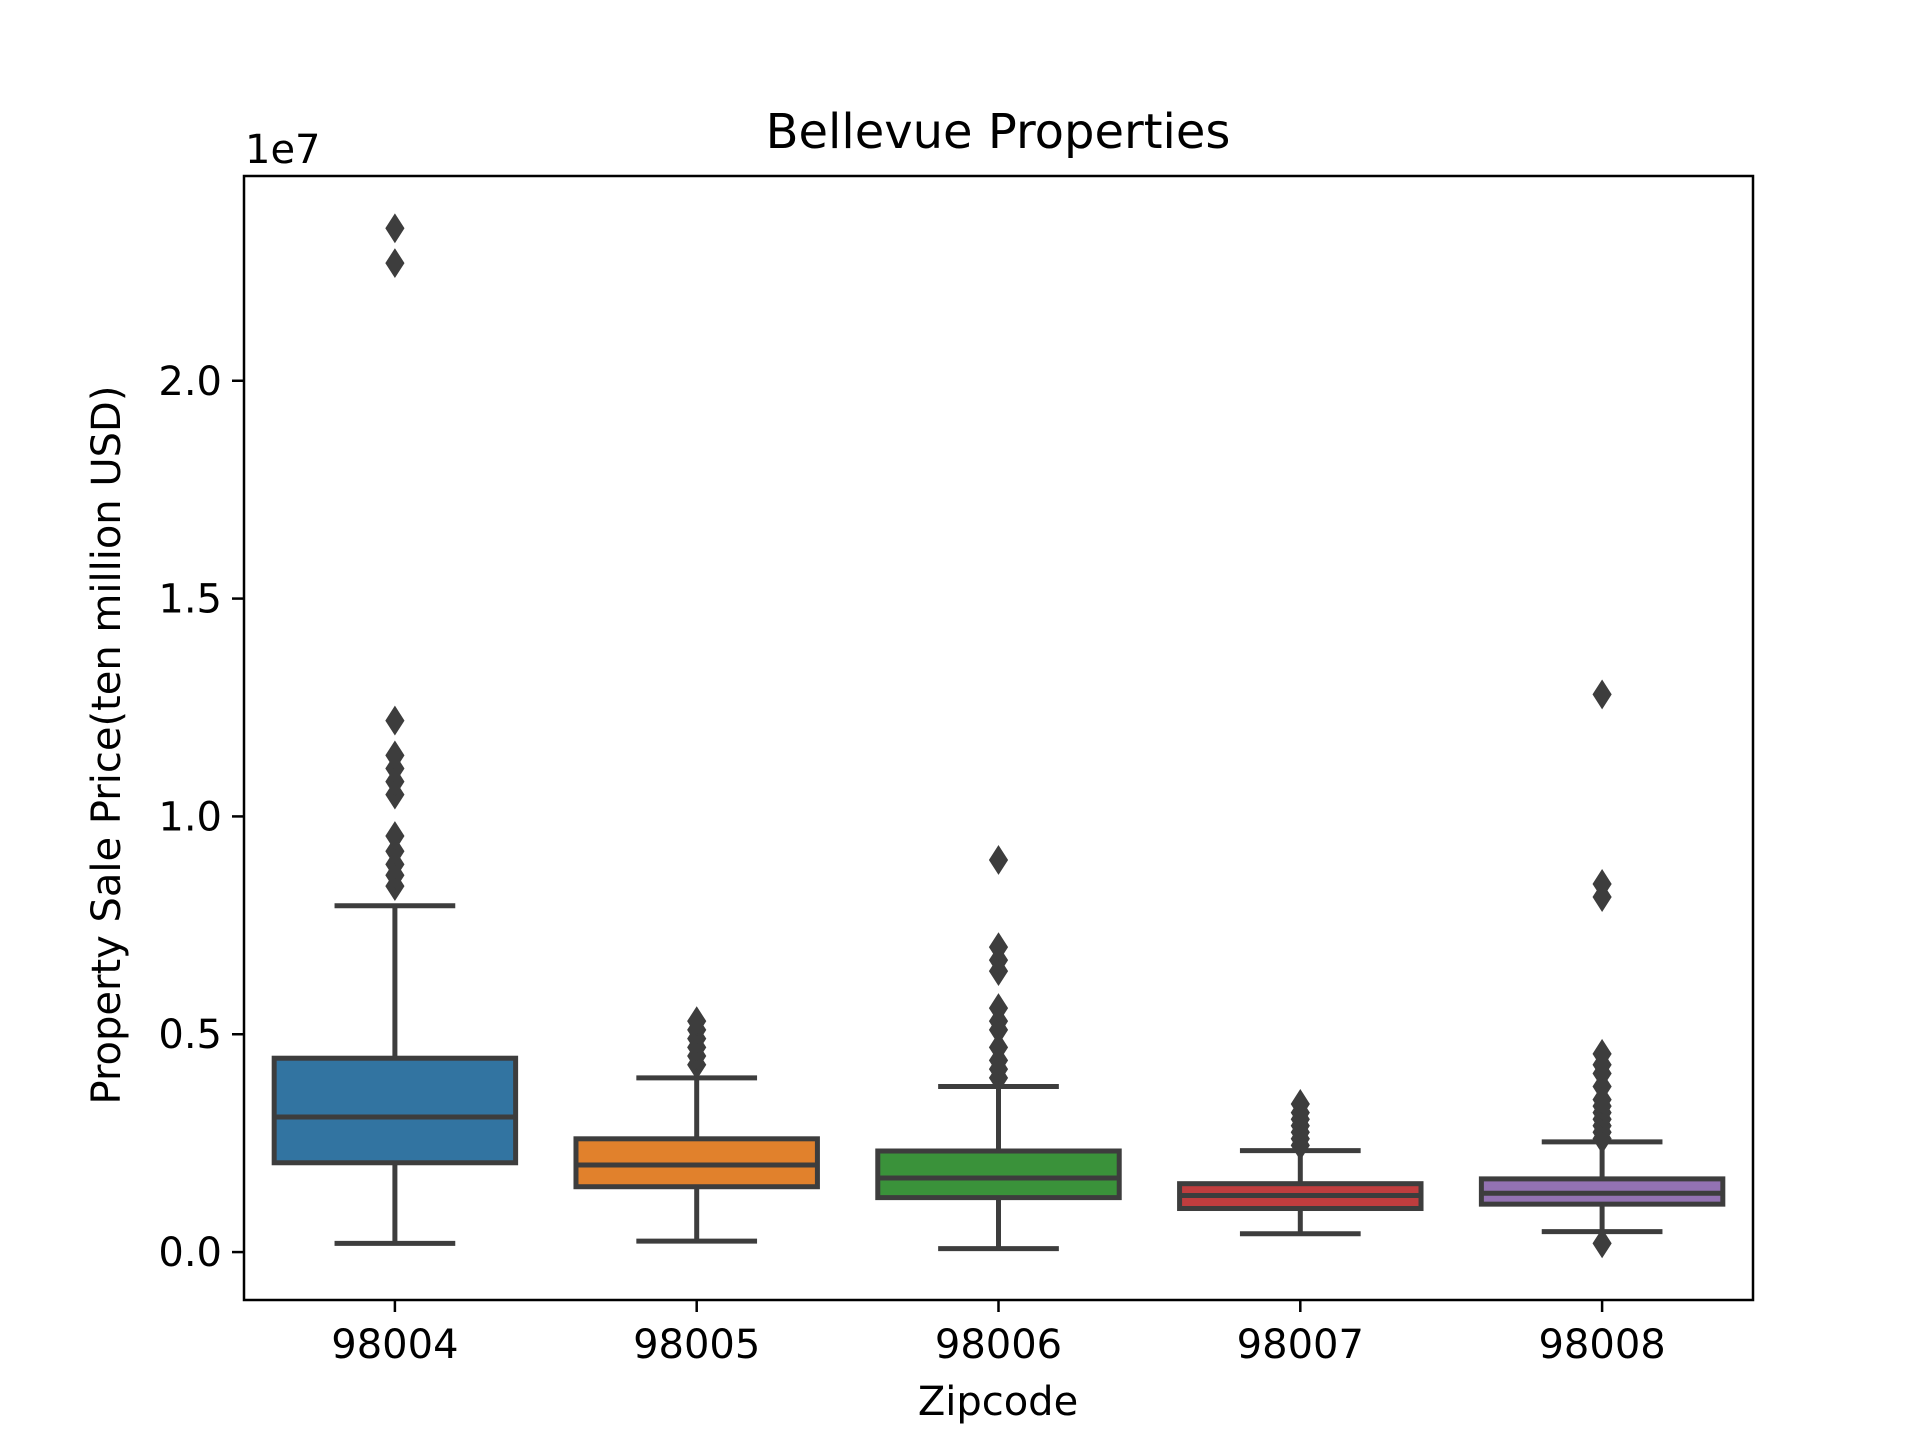 The height and width of the screenshot is (1445, 1920). I want to click on x-tick-label: 98005, so click(696, 1345).